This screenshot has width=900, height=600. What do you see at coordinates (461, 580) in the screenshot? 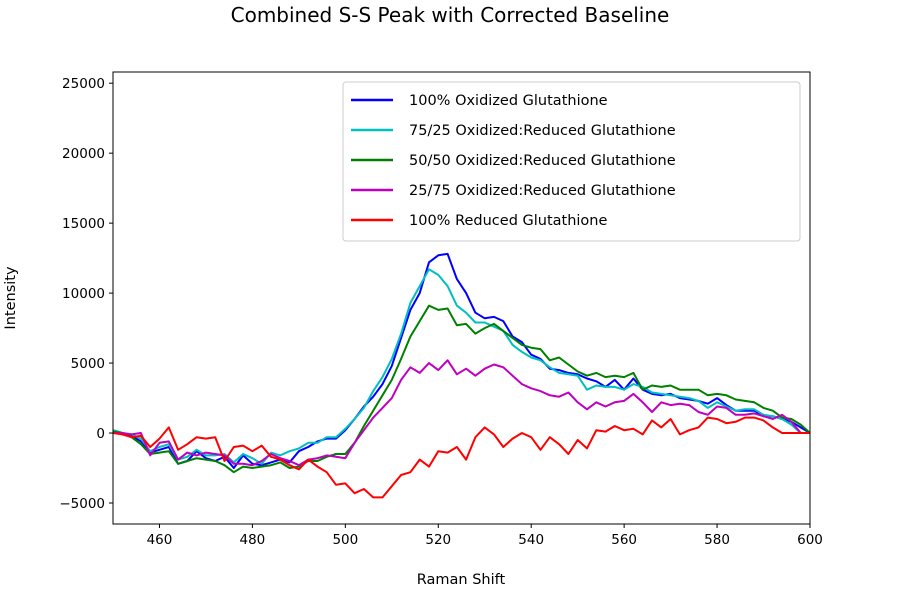
I see `x-axis-label: Raman Shift` at bounding box center [461, 580].